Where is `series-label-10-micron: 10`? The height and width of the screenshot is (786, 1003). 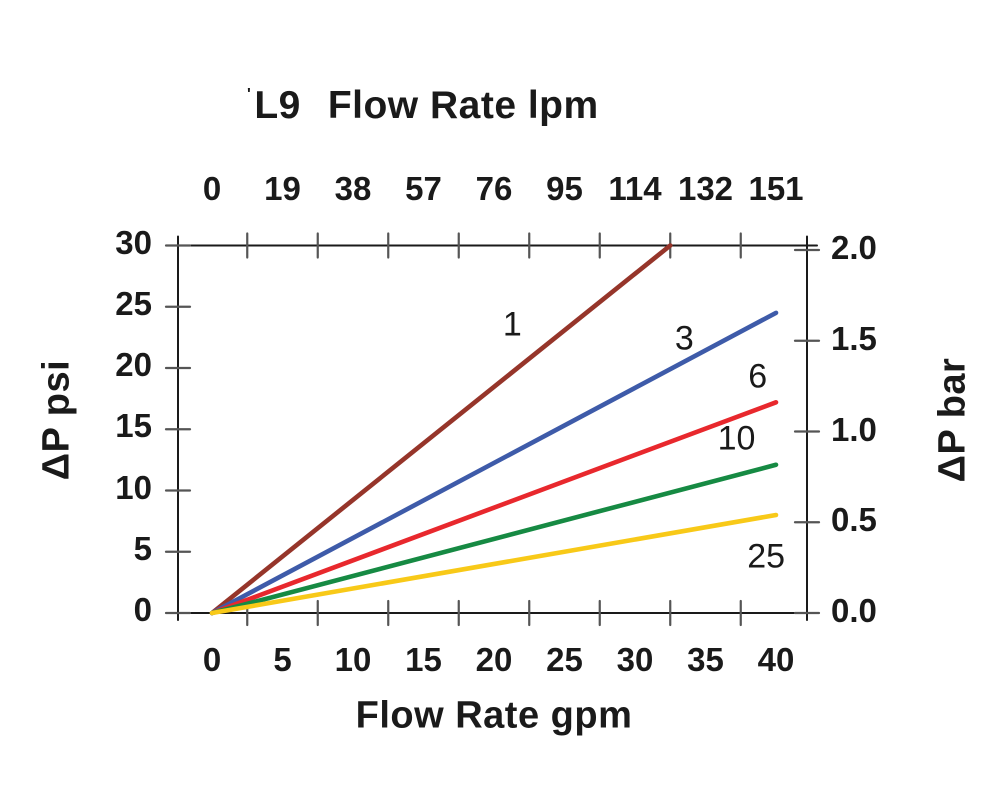
series-label-10-micron: 10 is located at coordinates (736, 438).